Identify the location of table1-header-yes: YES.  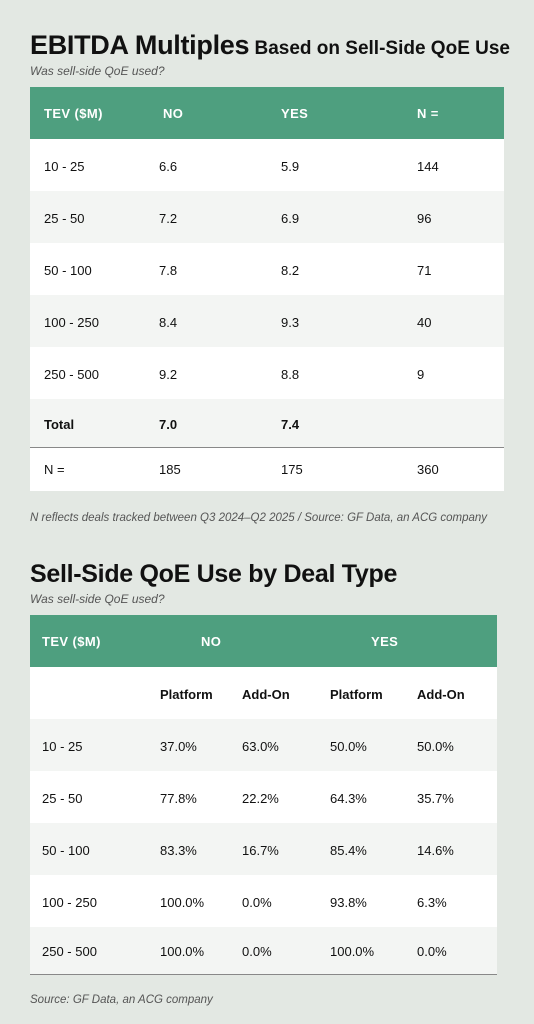
(295, 113).